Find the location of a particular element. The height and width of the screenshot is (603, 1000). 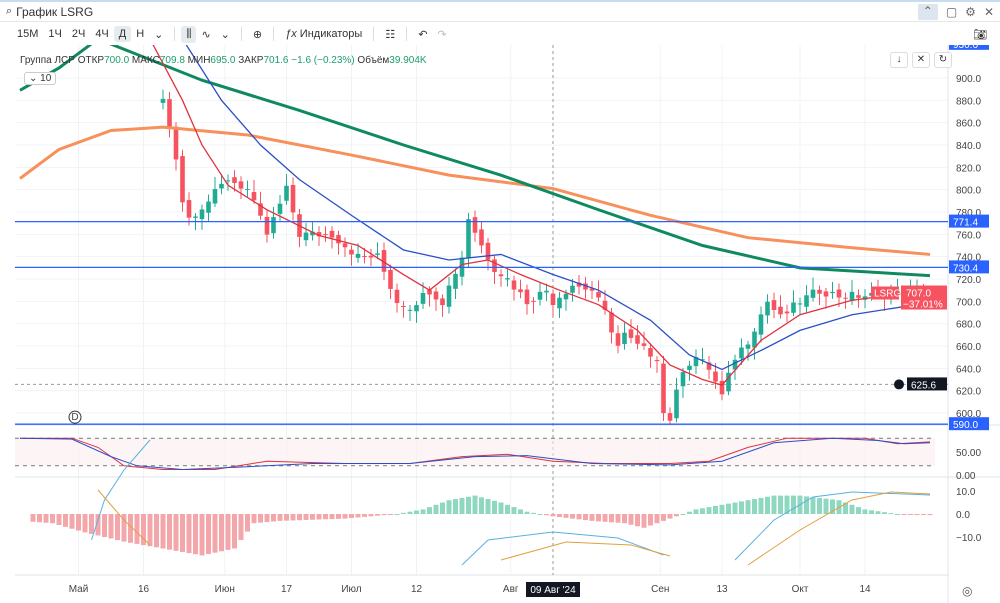

price-tick-label: 740.0 is located at coordinates (968, 258).